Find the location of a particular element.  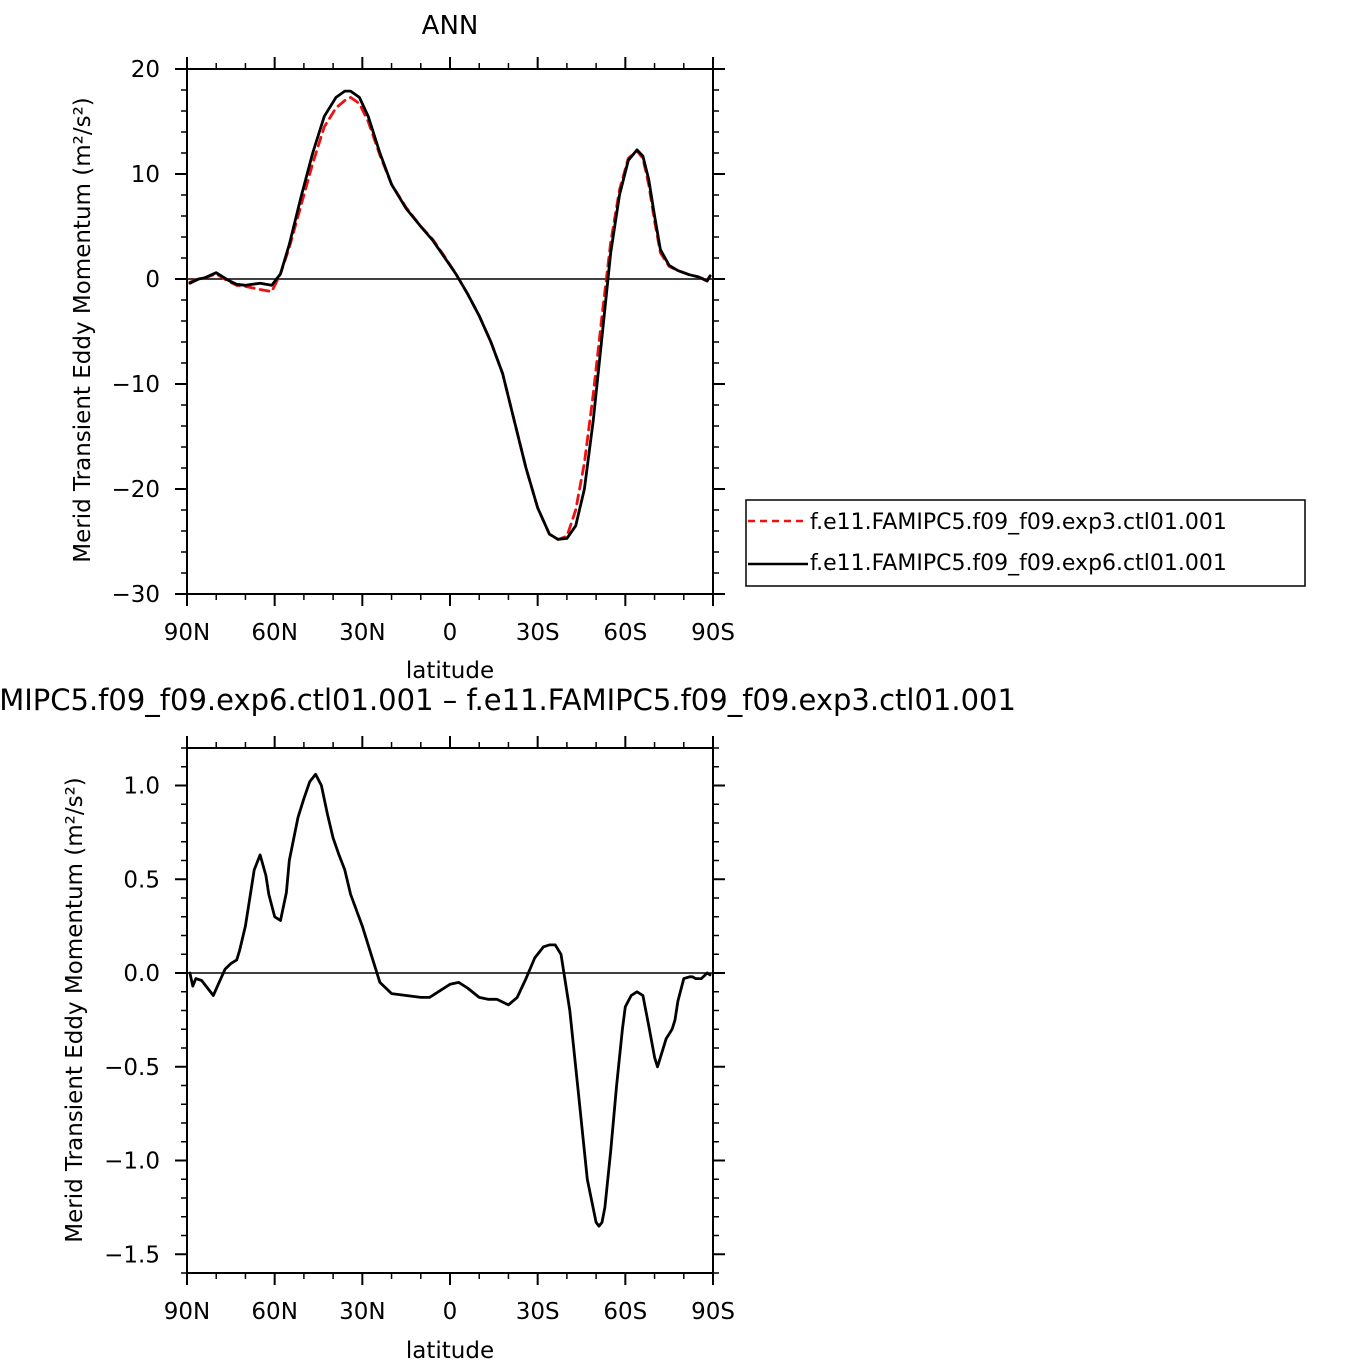

top-ylabel-group: Merid Transient Eddy Momentum (m²/s²) is located at coordinates (83, 330).